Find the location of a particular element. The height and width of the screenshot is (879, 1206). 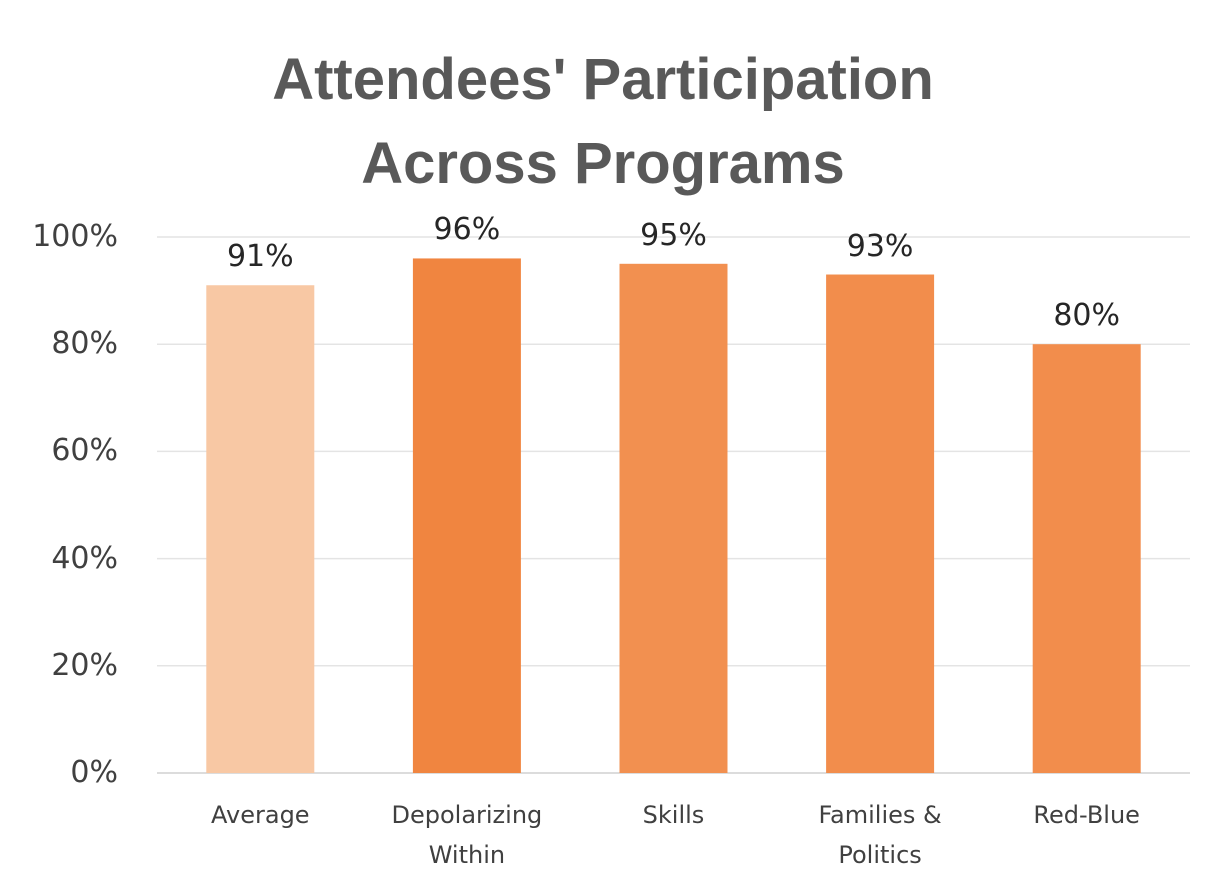

value-label: 80% is located at coordinates (1087, 316).